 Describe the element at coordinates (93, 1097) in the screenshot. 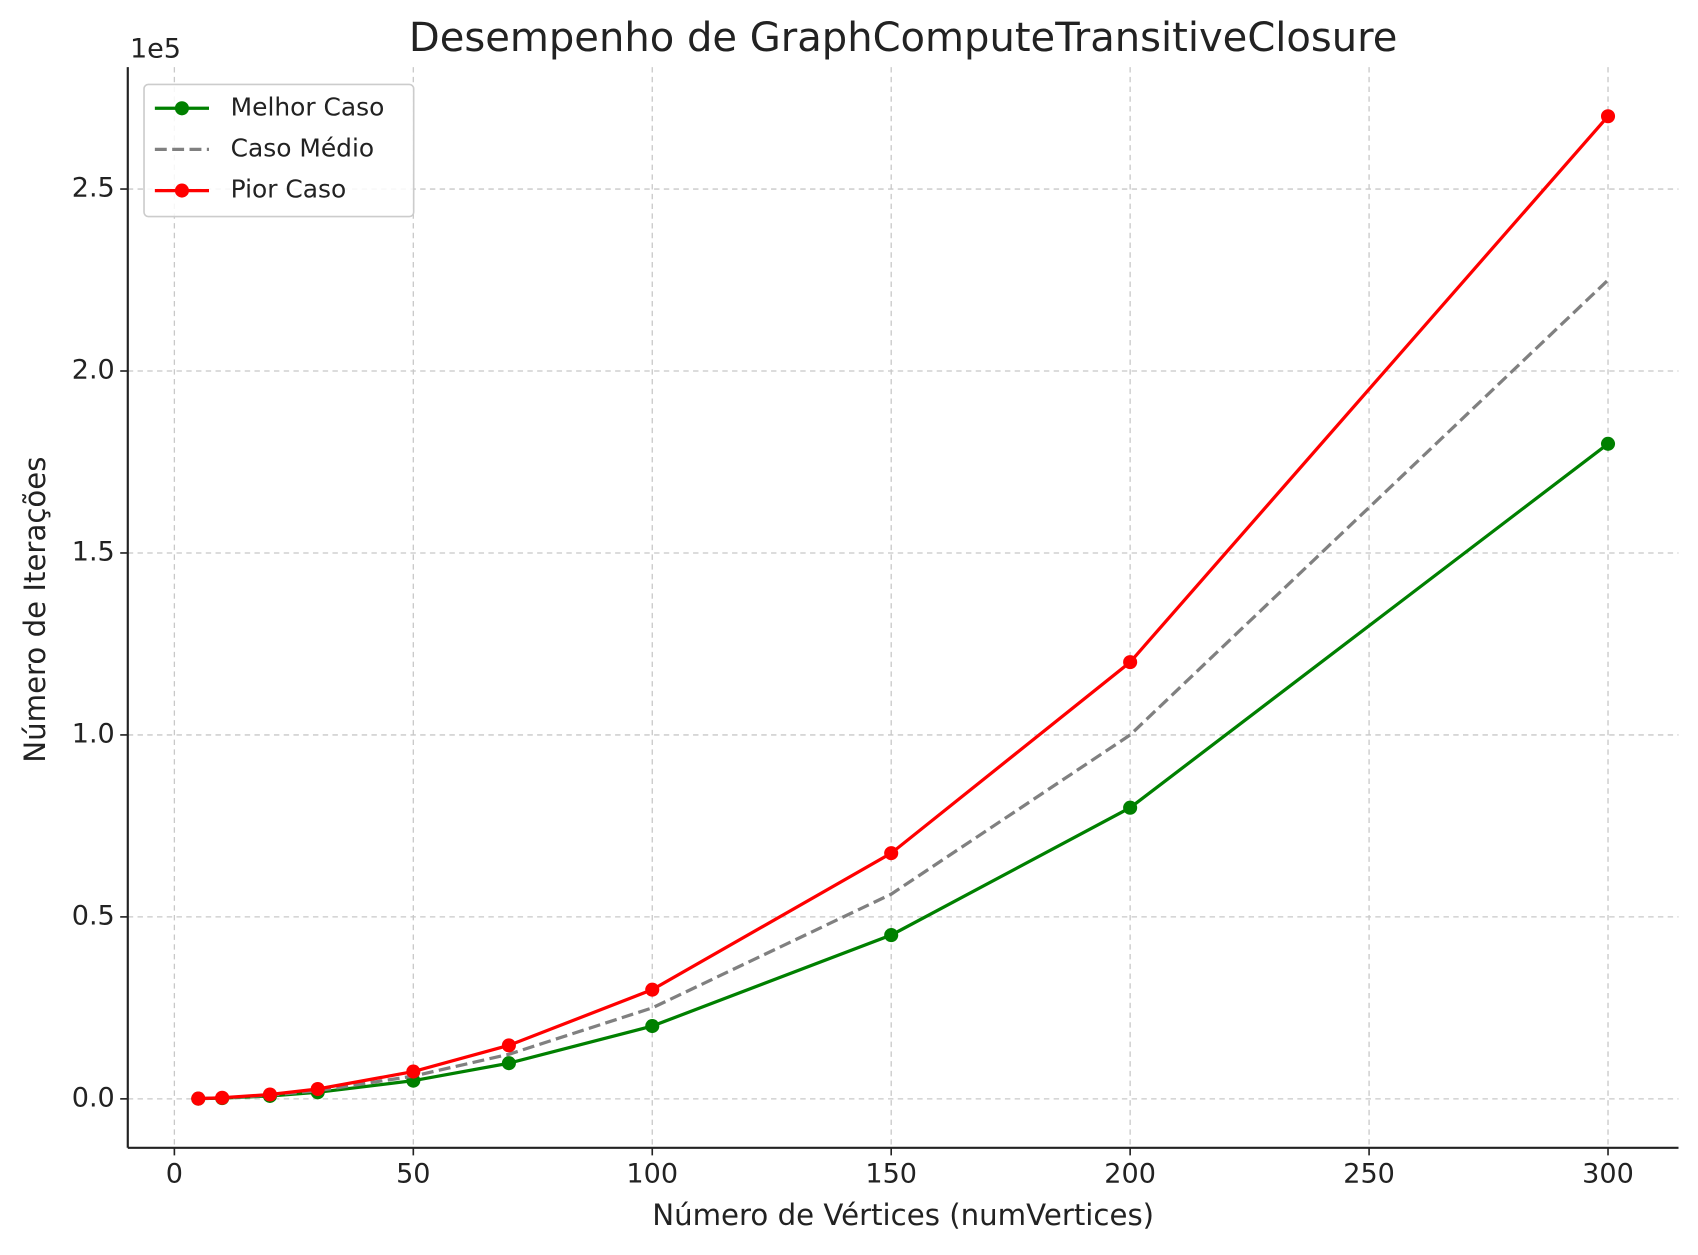

I see `y-tick-label: 0.0` at that location.